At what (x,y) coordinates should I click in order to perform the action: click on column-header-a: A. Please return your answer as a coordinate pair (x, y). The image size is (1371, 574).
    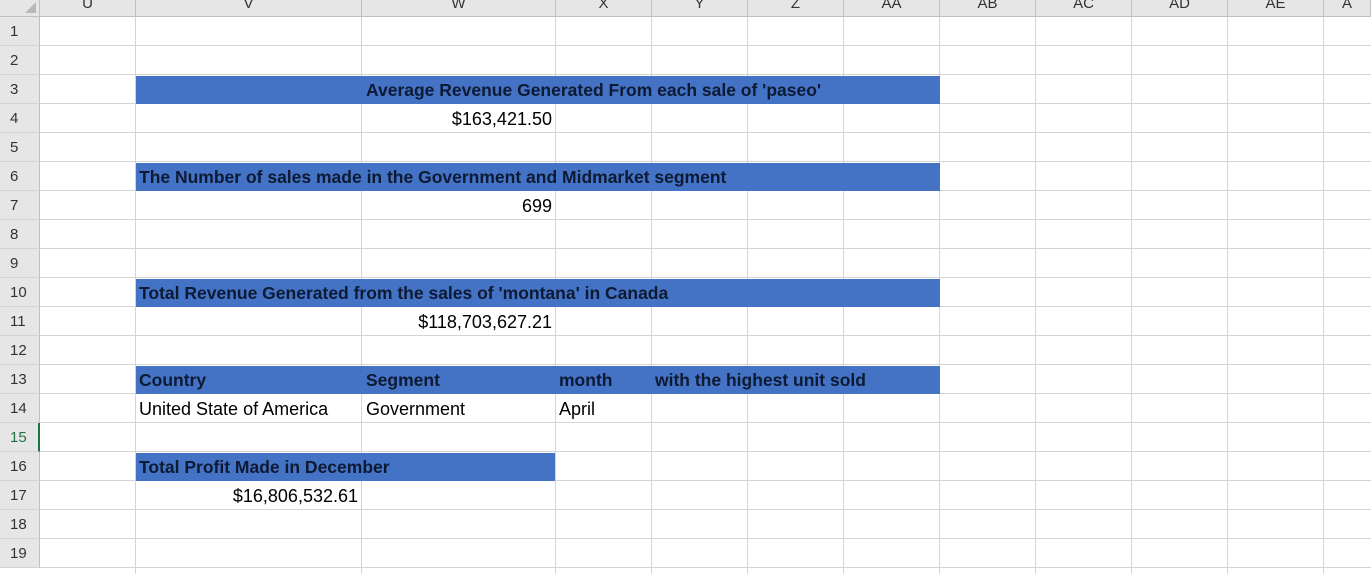
    Looking at the image, I should click on (1347, 8).